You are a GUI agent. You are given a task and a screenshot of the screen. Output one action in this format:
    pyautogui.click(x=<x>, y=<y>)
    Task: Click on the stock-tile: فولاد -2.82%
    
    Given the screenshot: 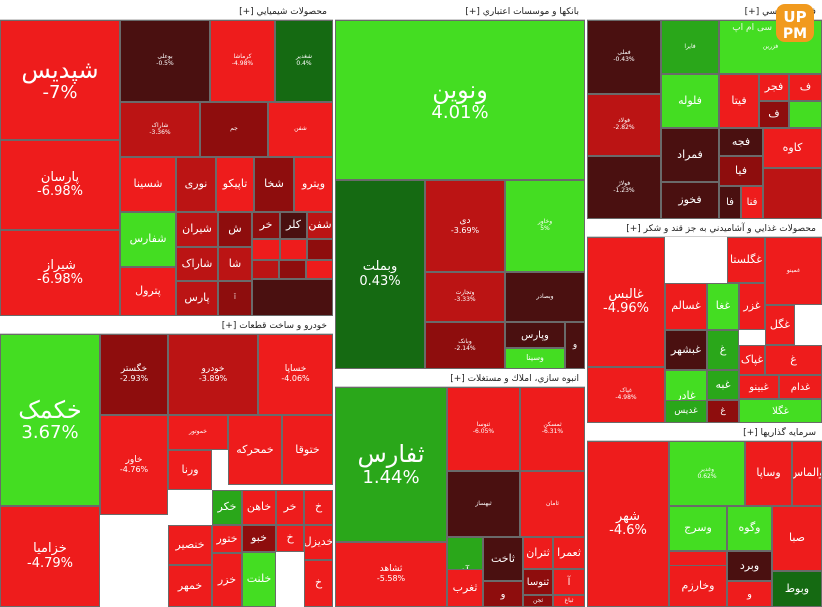 What is the action you would take?
    pyautogui.click(x=624, y=125)
    